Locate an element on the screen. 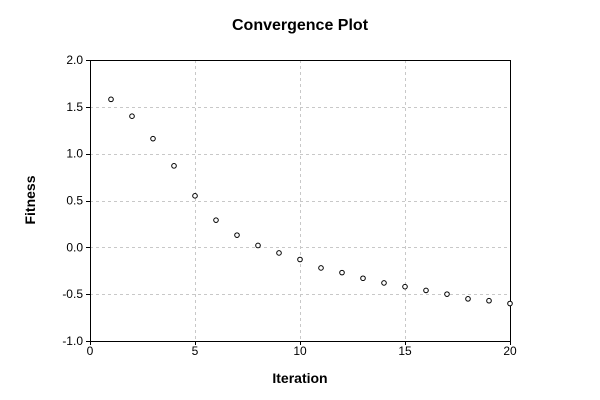 Image resolution: width=600 pixels, height=400 pixels. chart-title: Convergence Plot is located at coordinates (300, 25).